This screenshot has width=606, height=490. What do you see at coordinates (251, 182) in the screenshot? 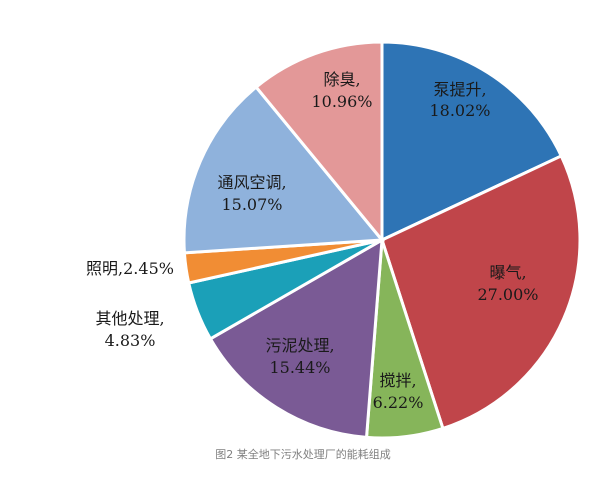
I see `slice-name-7: 通风空调,` at bounding box center [251, 182].